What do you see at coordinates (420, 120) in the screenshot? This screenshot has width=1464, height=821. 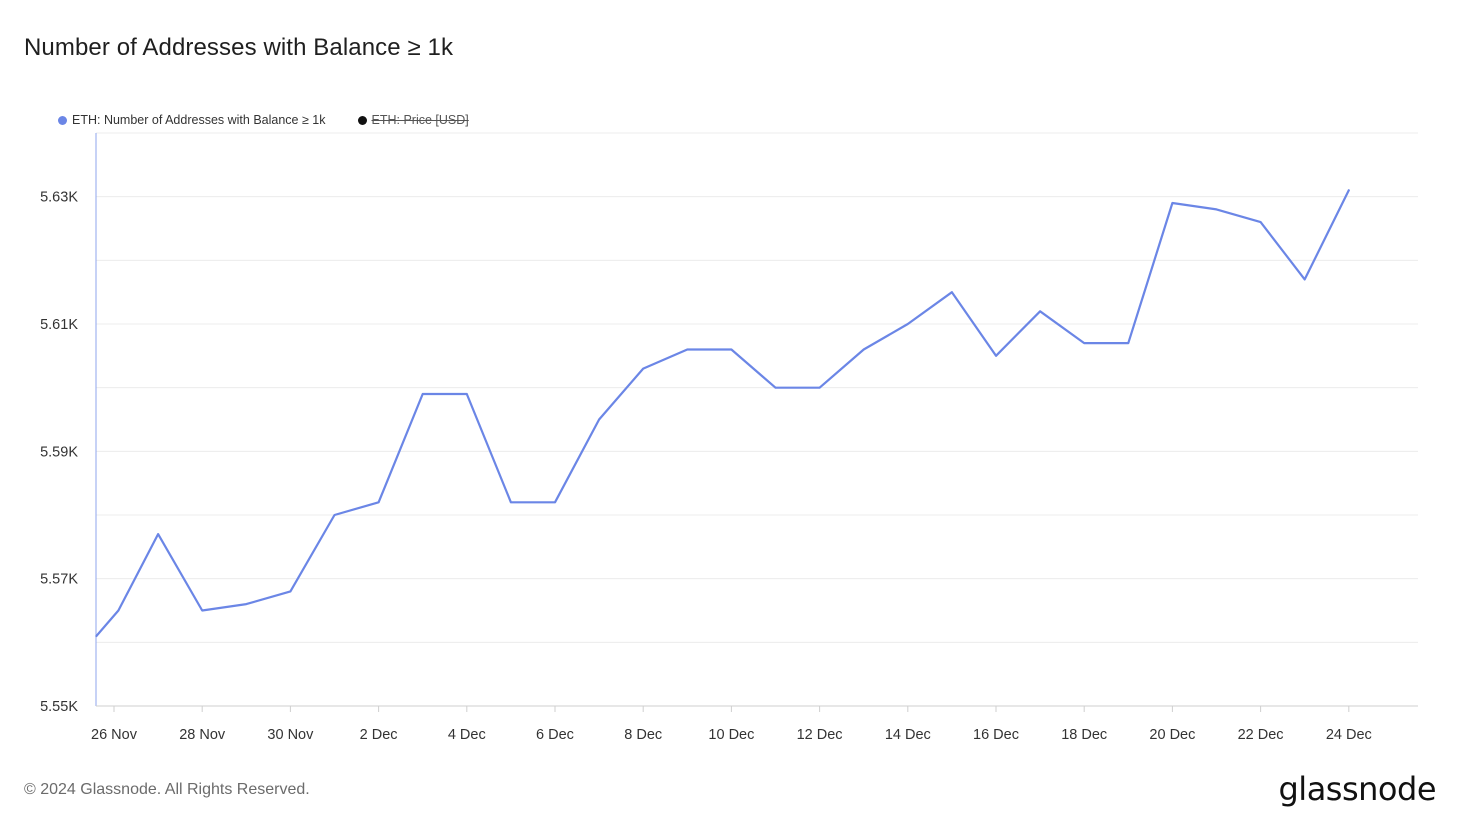 I see `legend-label-price: ETH: Price [USD]` at bounding box center [420, 120].